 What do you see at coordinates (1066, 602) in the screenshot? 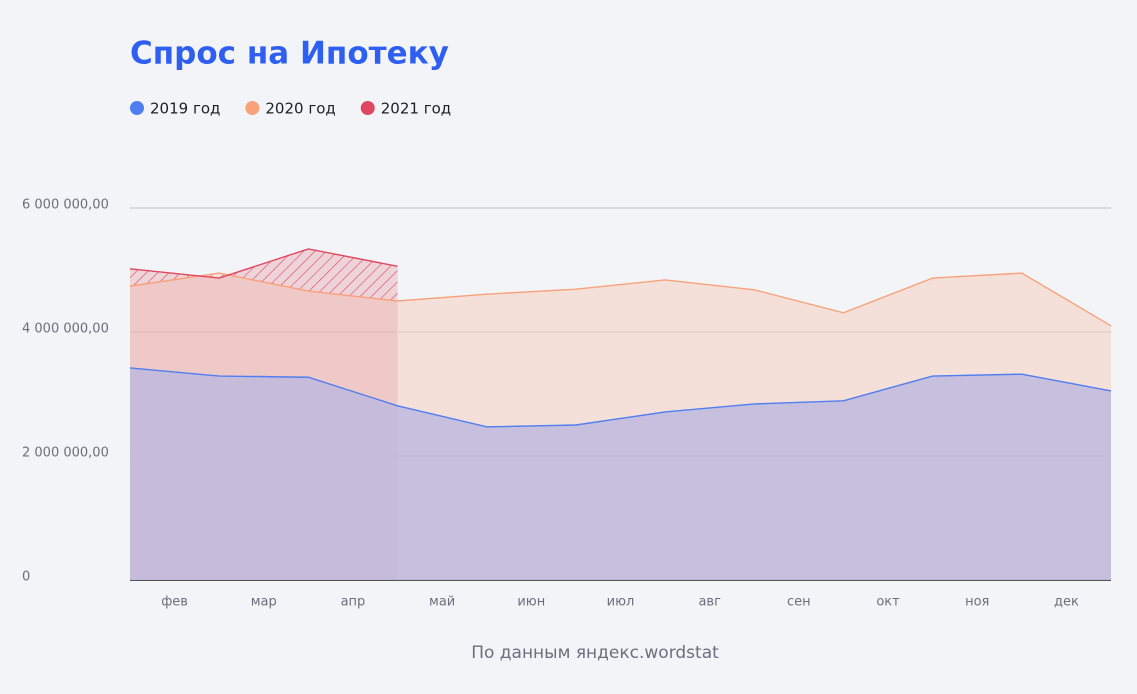
I see `x-tick-label: дек` at bounding box center [1066, 602].